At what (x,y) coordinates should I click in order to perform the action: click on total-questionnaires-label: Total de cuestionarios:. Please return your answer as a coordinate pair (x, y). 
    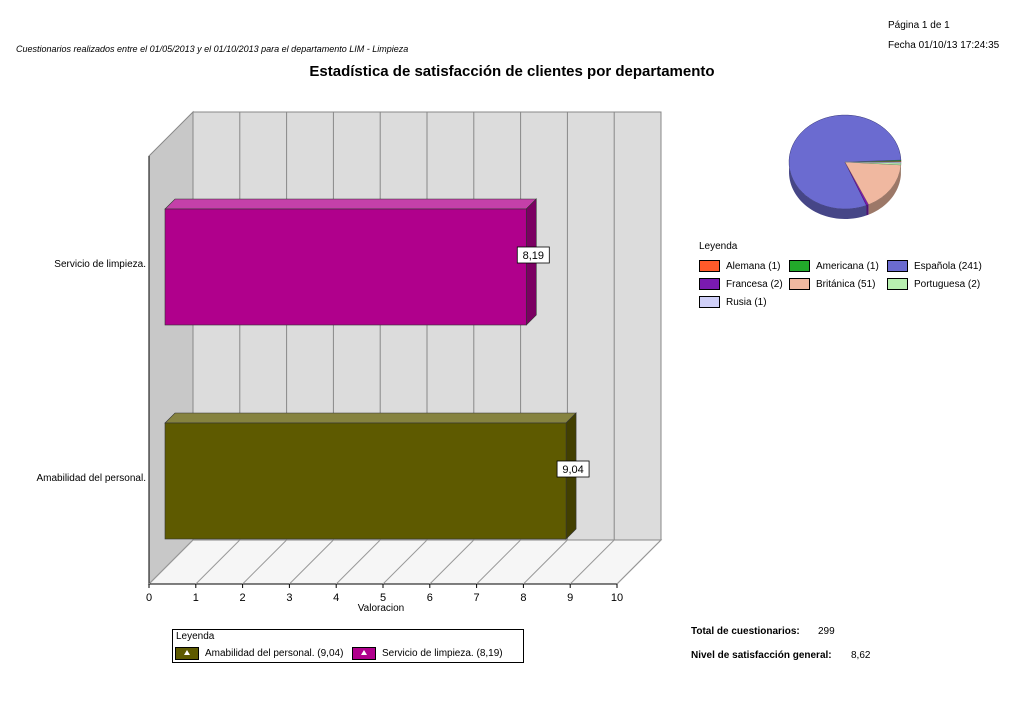
    Looking at the image, I should click on (745, 631).